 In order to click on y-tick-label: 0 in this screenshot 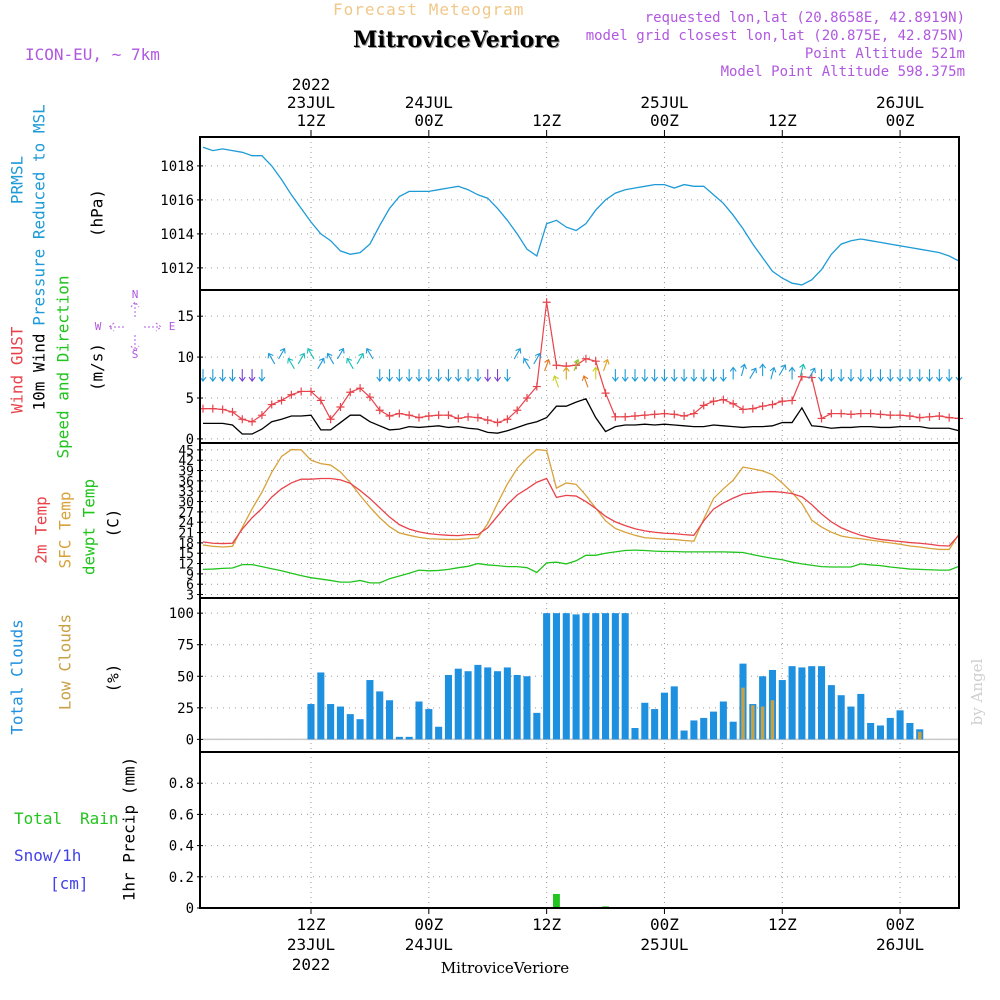, I will do `click(190, 740)`.